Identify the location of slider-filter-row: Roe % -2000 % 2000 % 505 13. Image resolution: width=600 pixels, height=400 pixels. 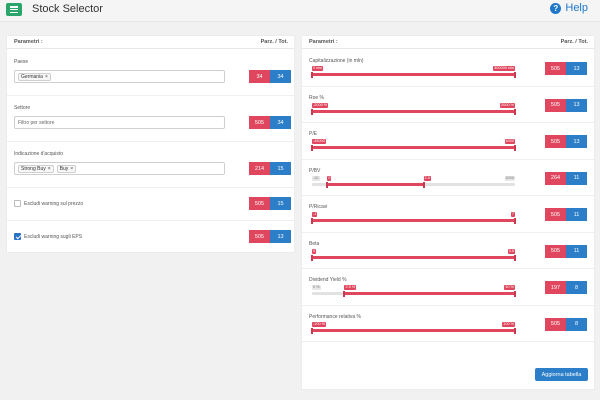
(448, 105).